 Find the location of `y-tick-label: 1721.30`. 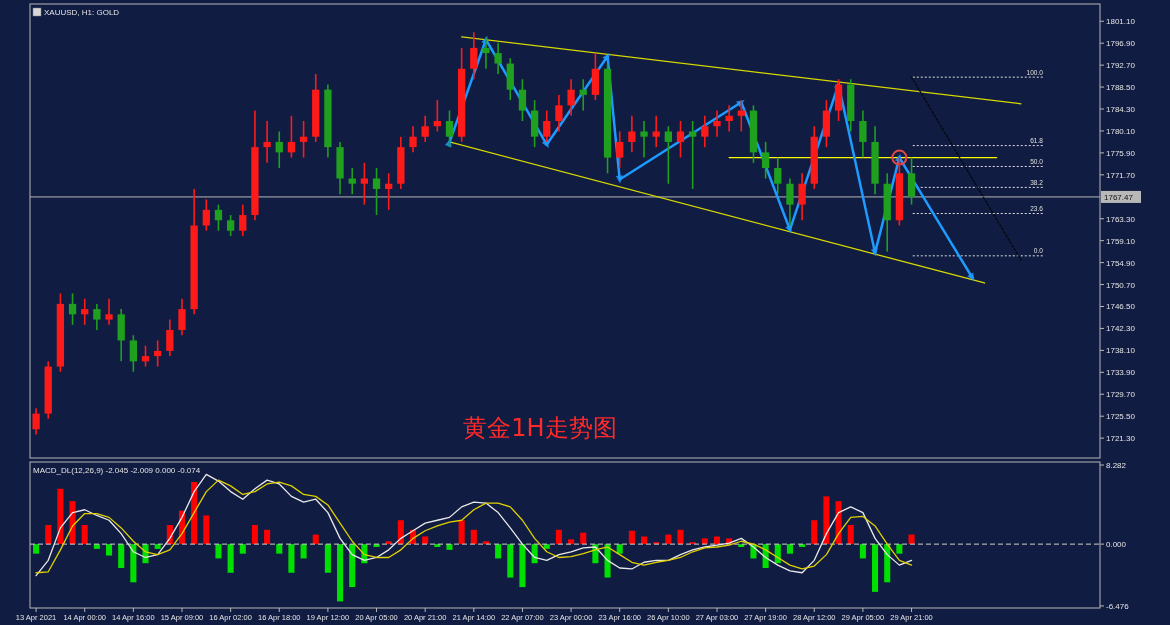

y-tick-label: 1721.30 is located at coordinates (1121, 439).